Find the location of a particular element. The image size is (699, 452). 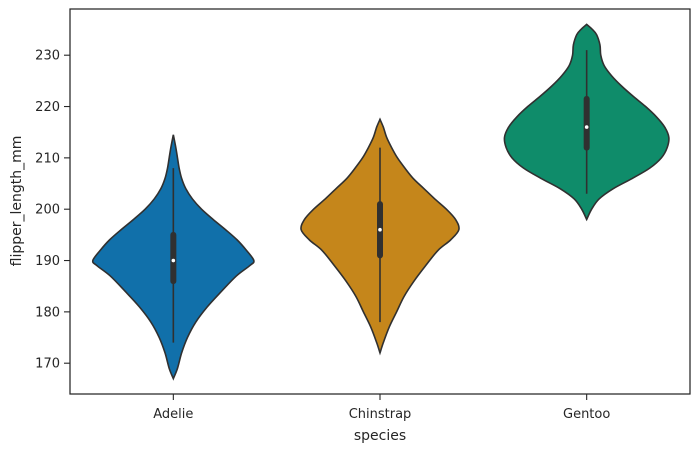

x-tick-label: Chinstrap is located at coordinates (380, 414).